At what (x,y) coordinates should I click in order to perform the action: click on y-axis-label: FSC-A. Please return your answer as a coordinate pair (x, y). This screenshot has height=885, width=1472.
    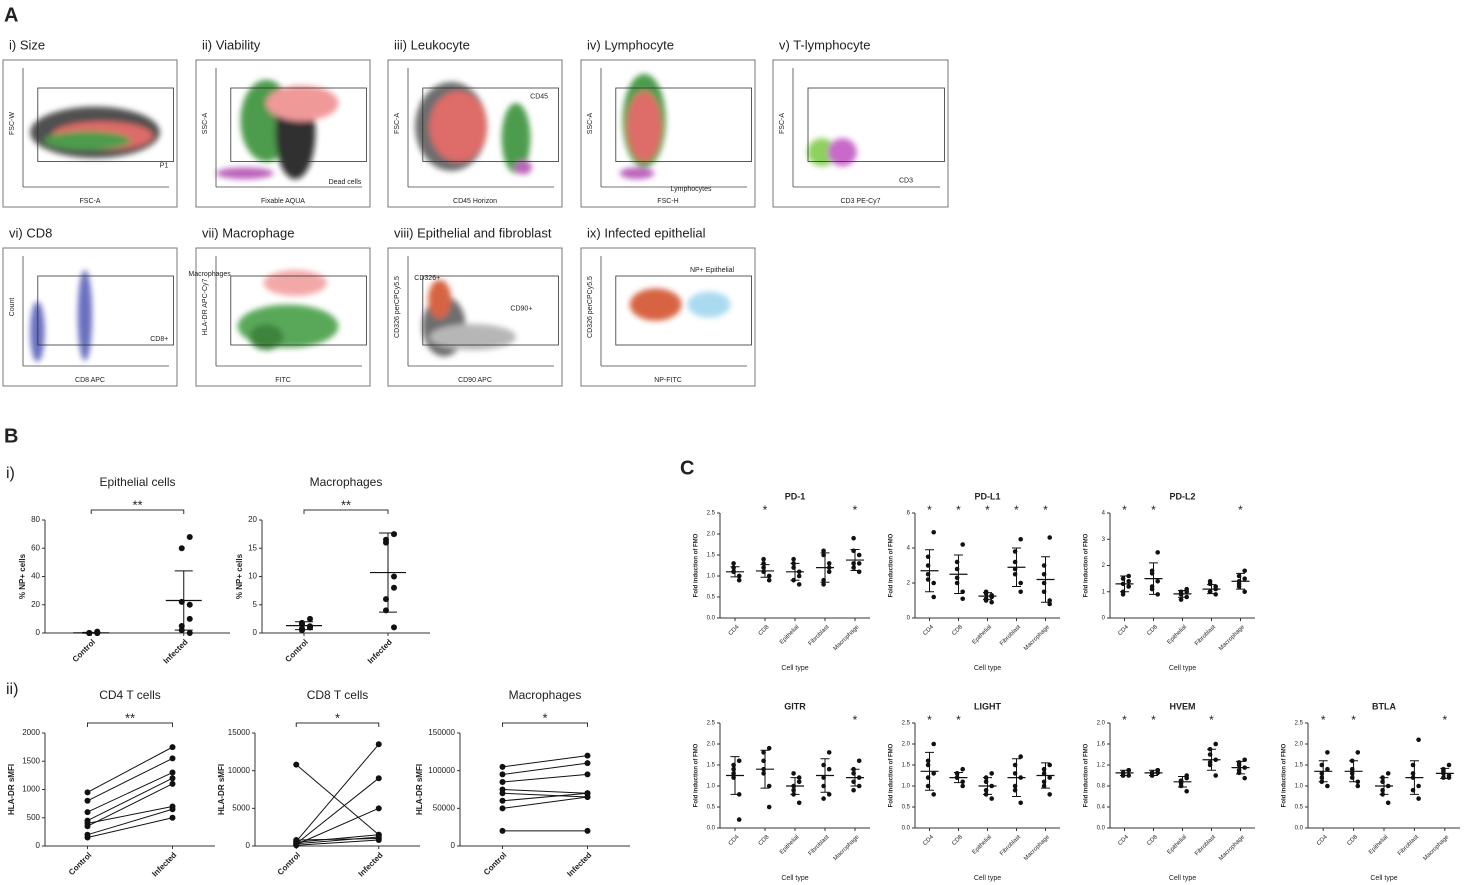
    Looking at the image, I should click on (397, 123).